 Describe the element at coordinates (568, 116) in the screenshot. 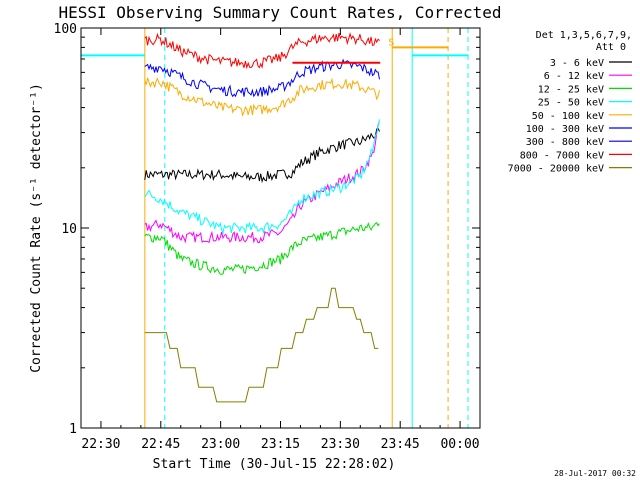

I see `legend-label-4: 50 - 100 keV` at that location.